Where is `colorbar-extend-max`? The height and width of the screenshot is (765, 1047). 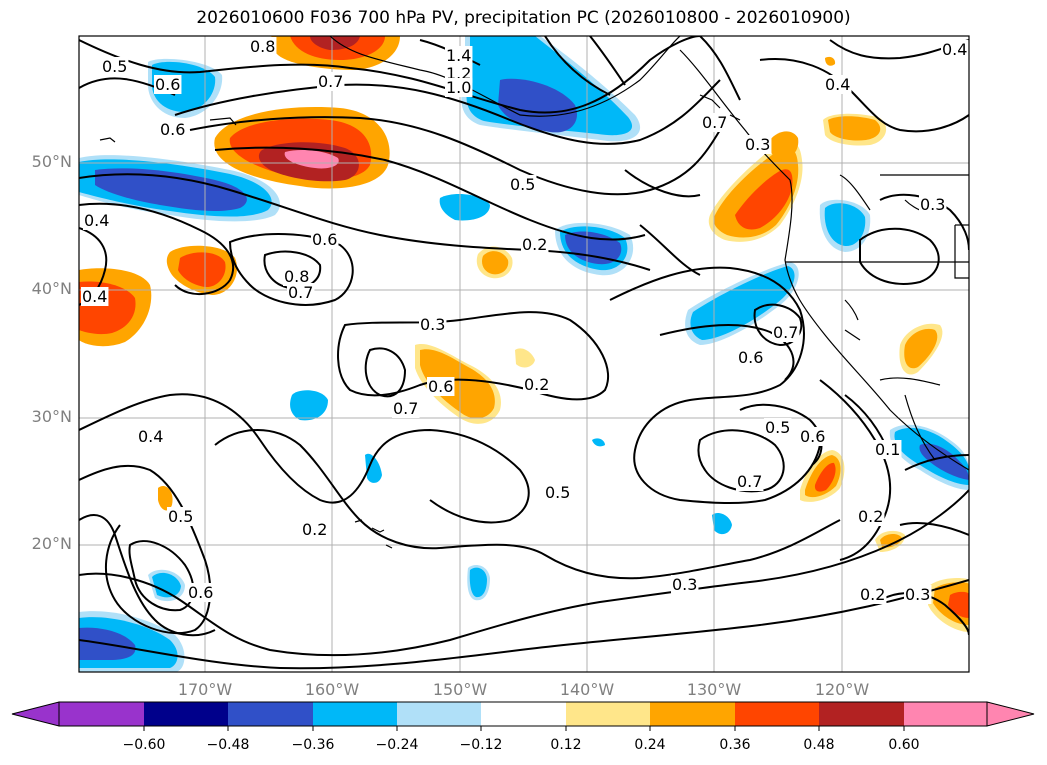
colorbar-extend-max is located at coordinates (1010, 714).